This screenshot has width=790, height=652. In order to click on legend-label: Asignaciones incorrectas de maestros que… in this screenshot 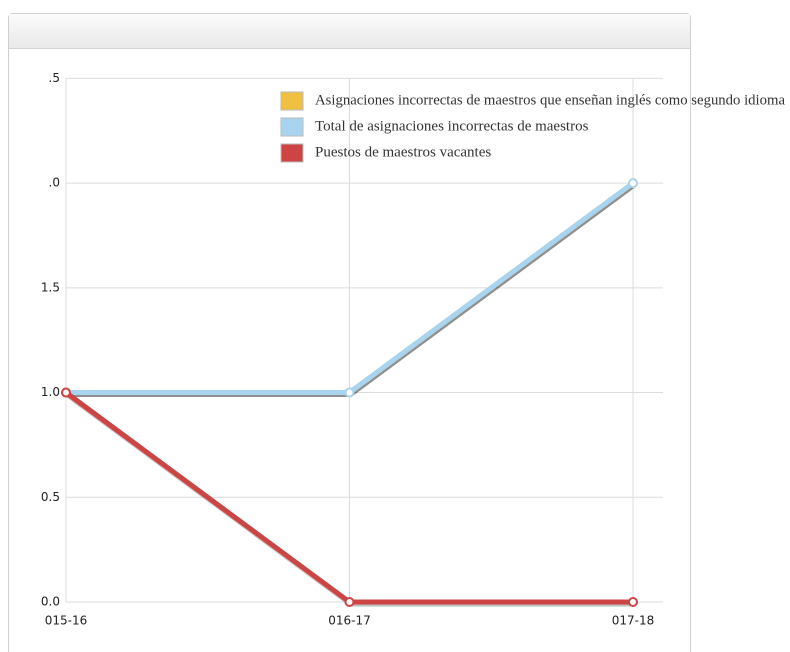, I will do `click(550, 100)`.